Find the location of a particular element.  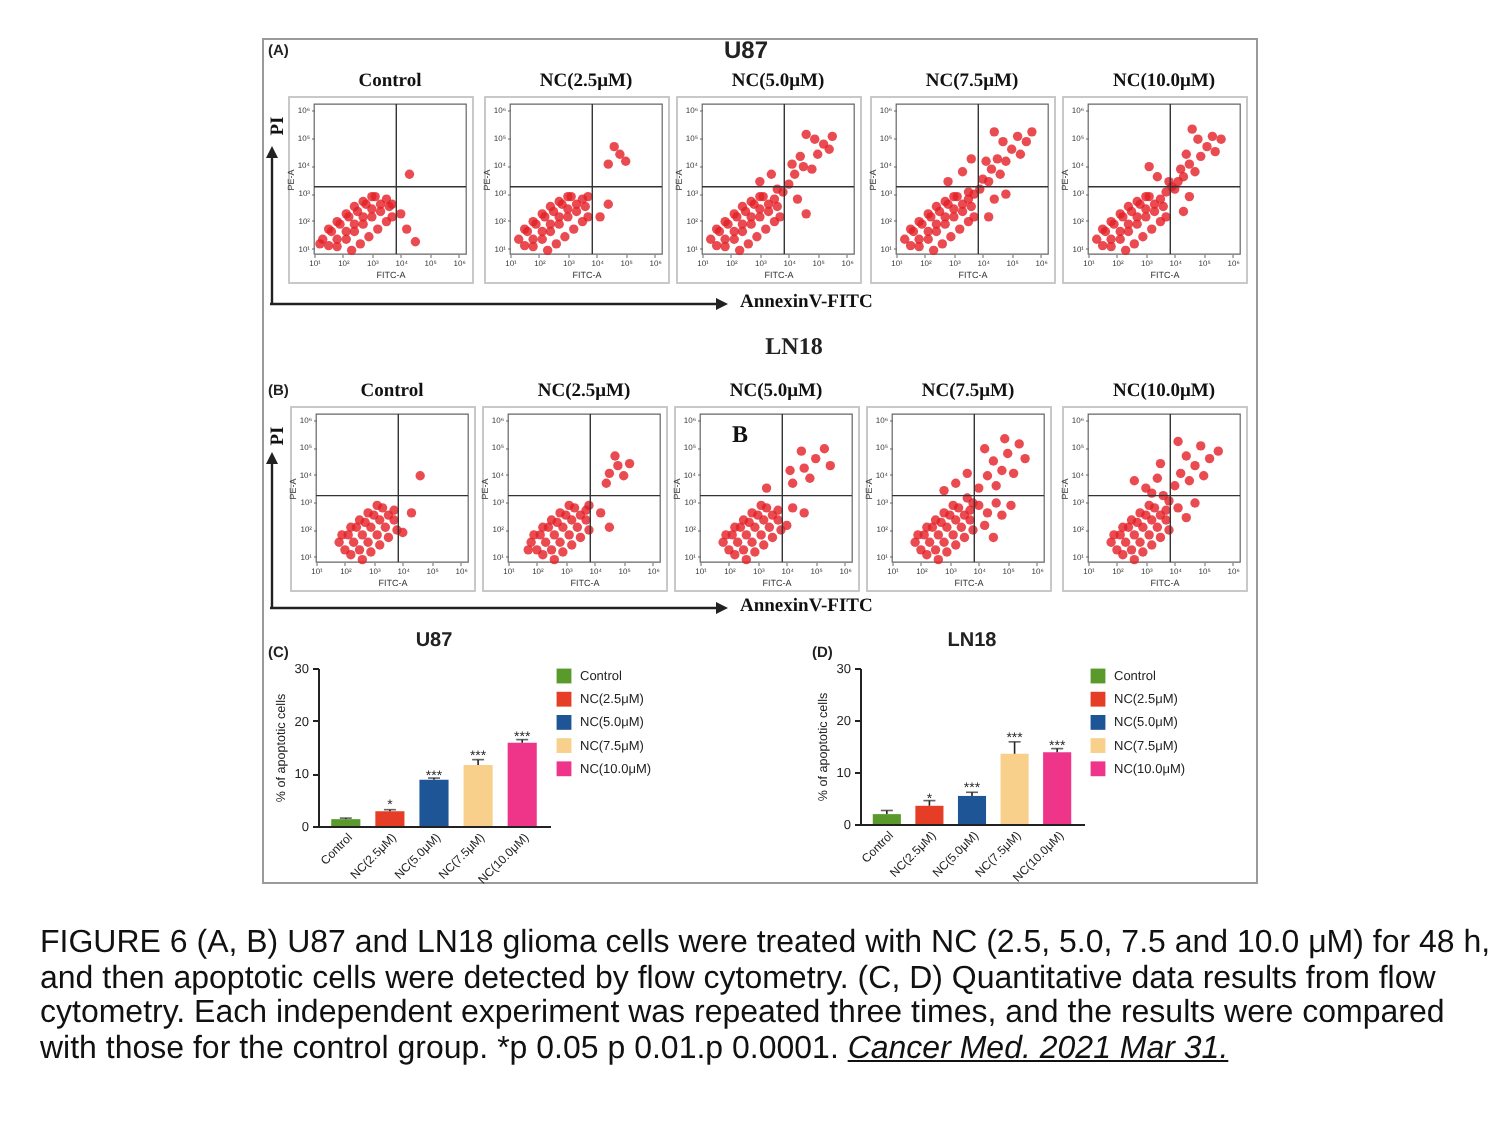

text: U87 is located at coordinates (746, 50).